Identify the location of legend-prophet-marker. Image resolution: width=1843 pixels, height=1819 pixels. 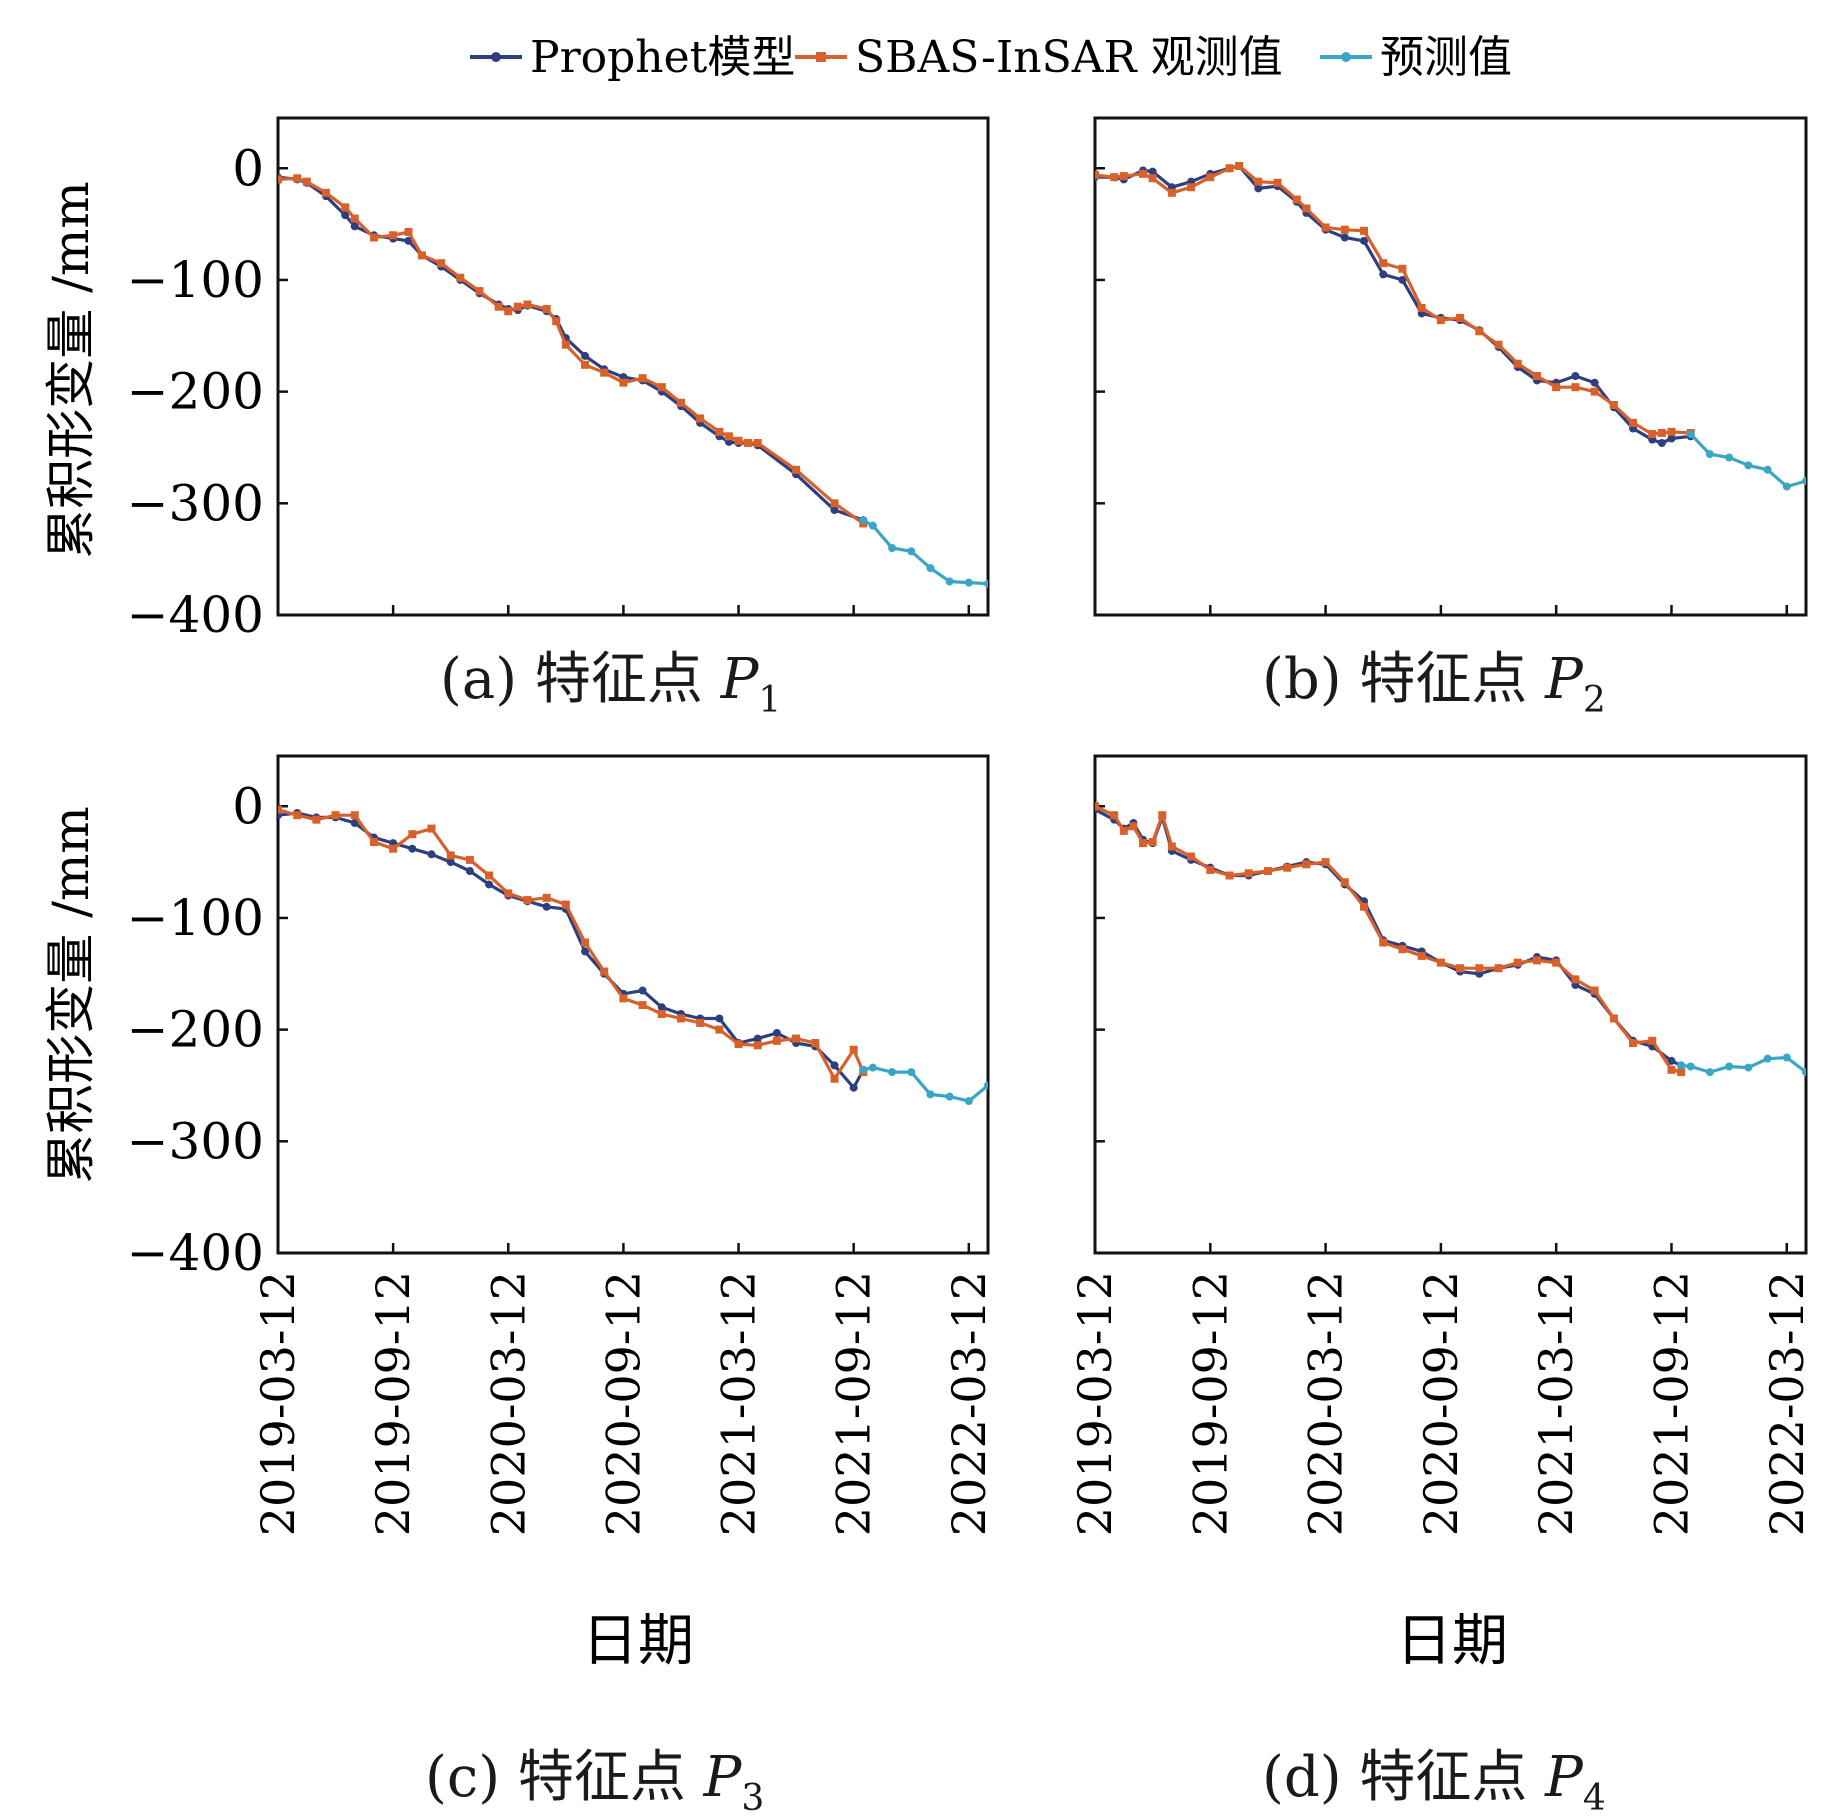
(496, 57).